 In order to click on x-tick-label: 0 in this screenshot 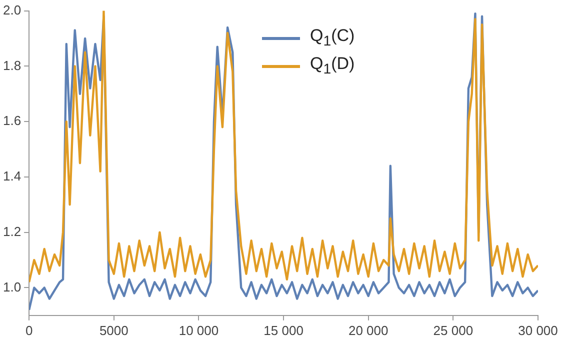, I will do `click(29, 330)`.